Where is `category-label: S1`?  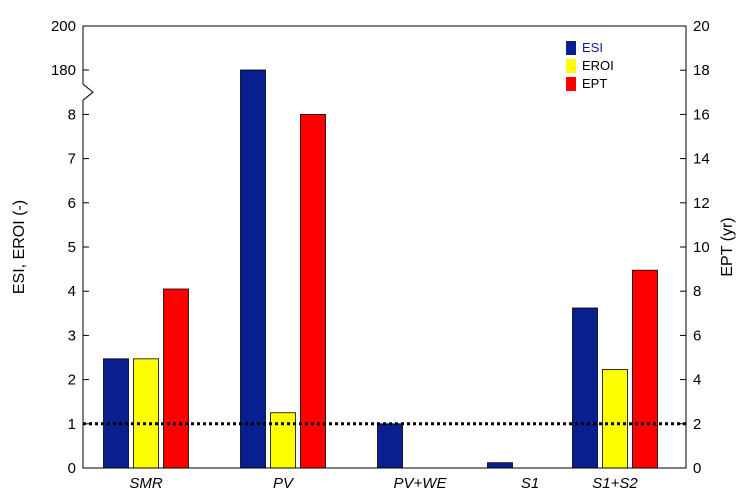
category-label: S1 is located at coordinates (530, 482).